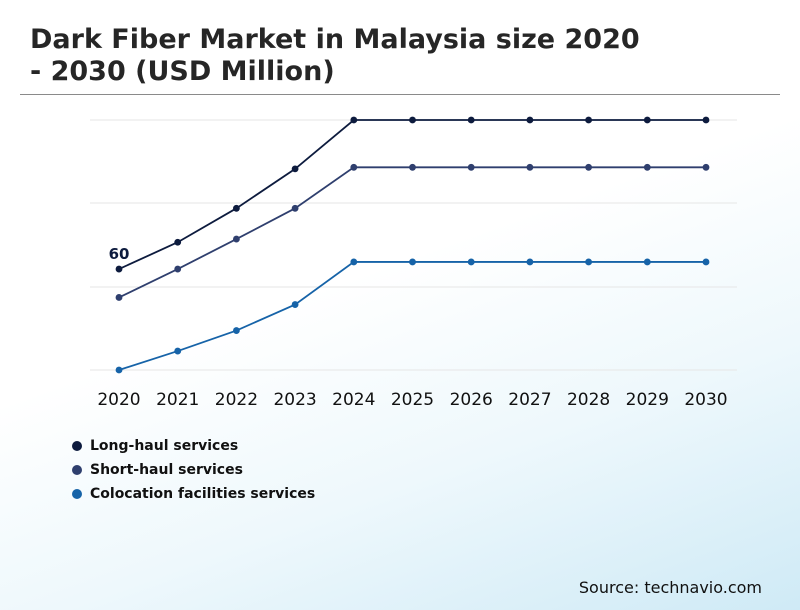 This screenshot has height=610, width=800. What do you see at coordinates (471, 400) in the screenshot?
I see `x-tick-label: 2026` at bounding box center [471, 400].